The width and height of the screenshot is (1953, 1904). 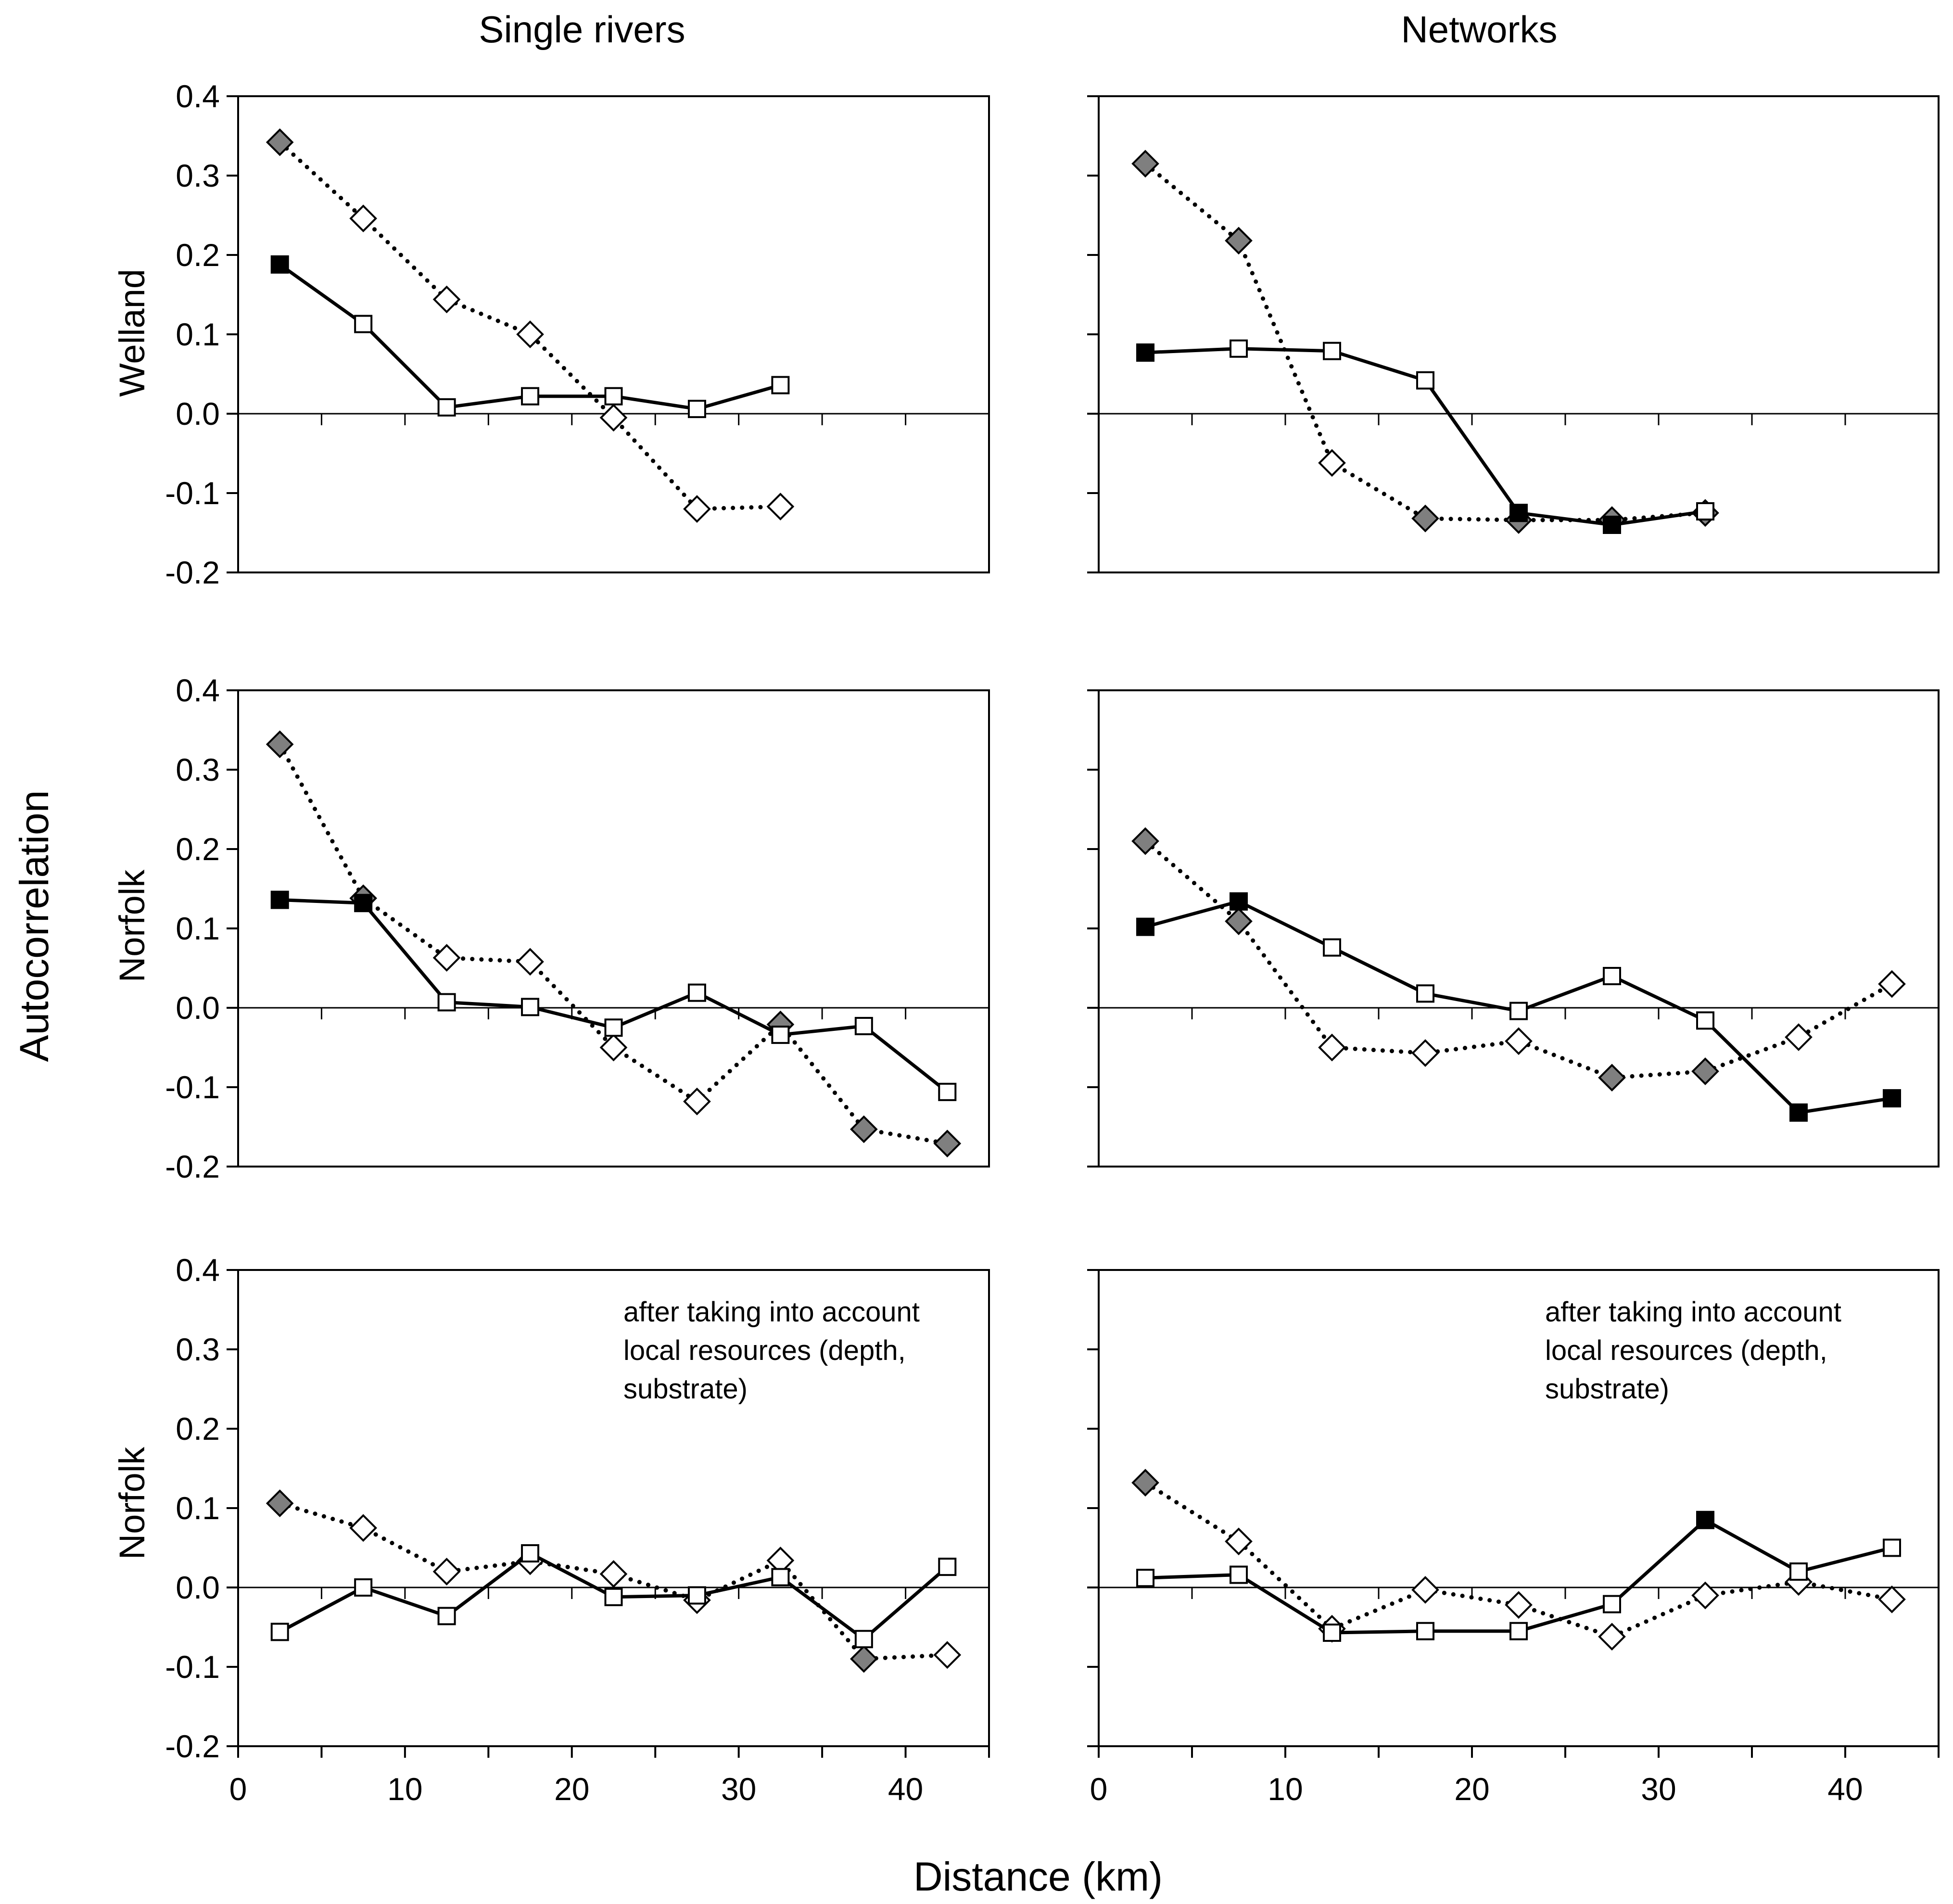 What do you see at coordinates (577, 334) in the screenshot?
I see `panel-welland-single: -0.2 -0.1 0.0 0.1 0.2 0.3 0.4` at bounding box center [577, 334].